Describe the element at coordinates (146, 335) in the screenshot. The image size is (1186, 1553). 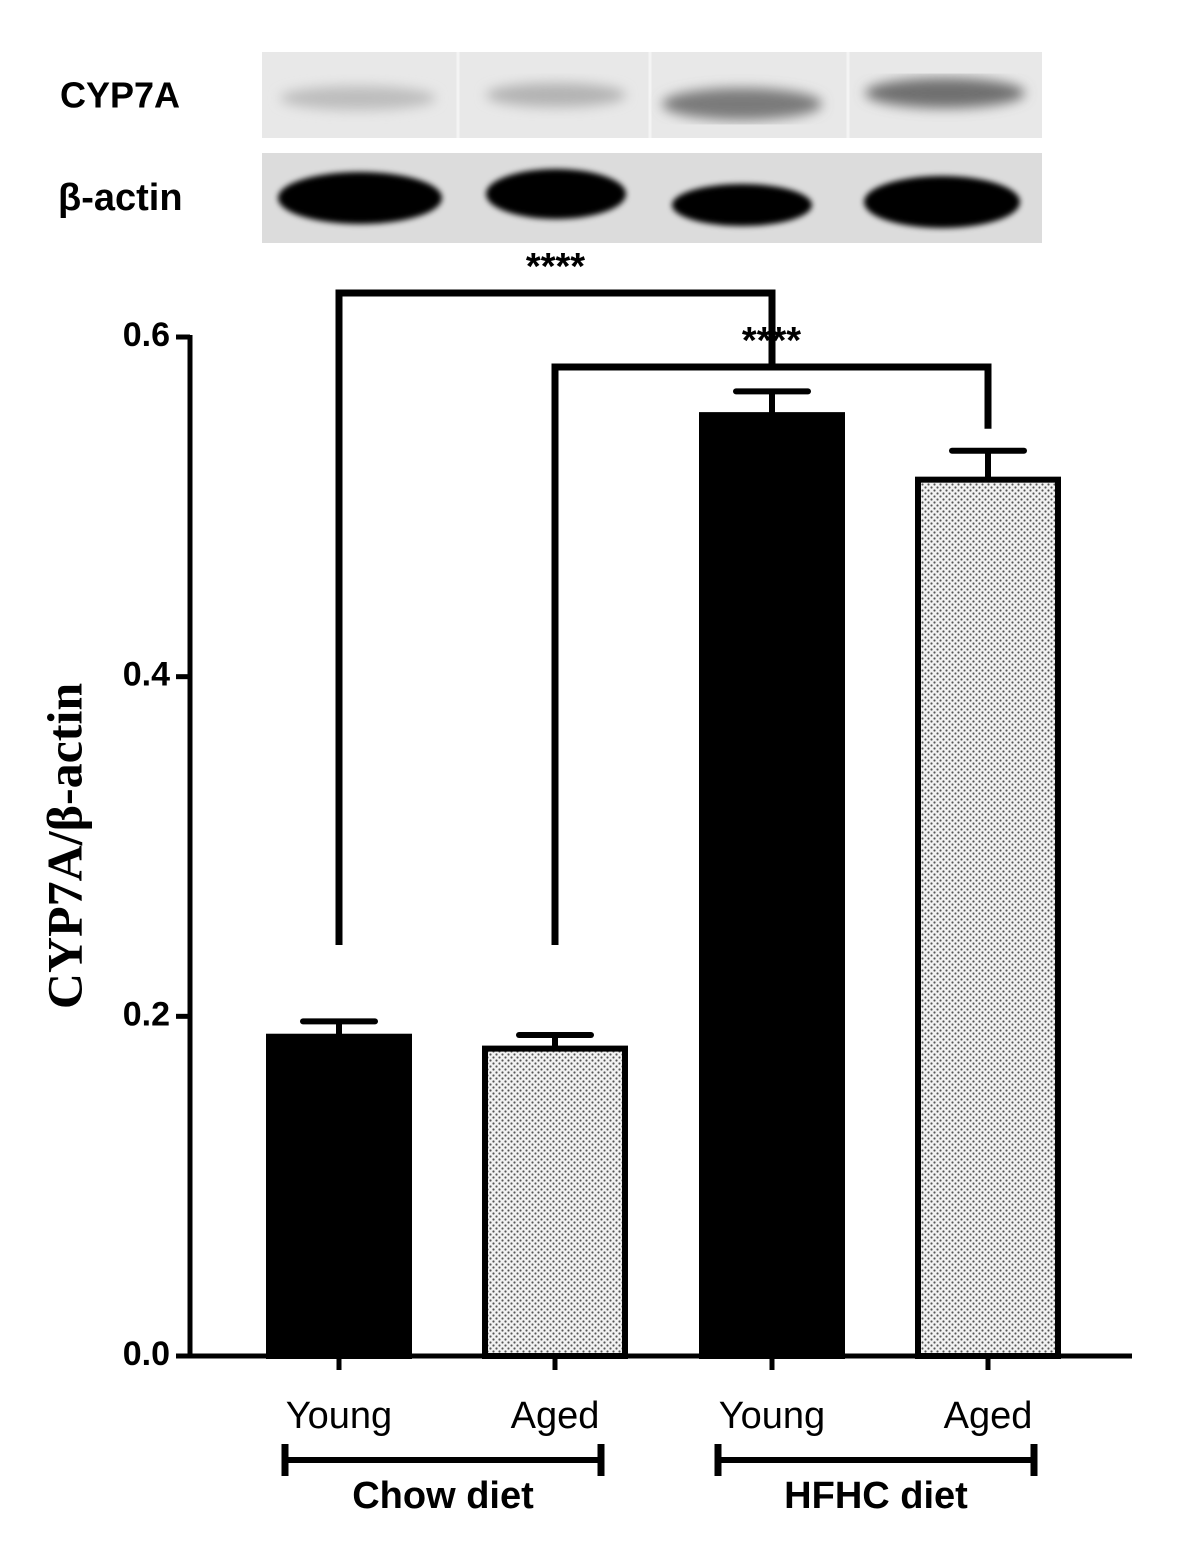
I see `y-tick-label: 0.6` at that location.